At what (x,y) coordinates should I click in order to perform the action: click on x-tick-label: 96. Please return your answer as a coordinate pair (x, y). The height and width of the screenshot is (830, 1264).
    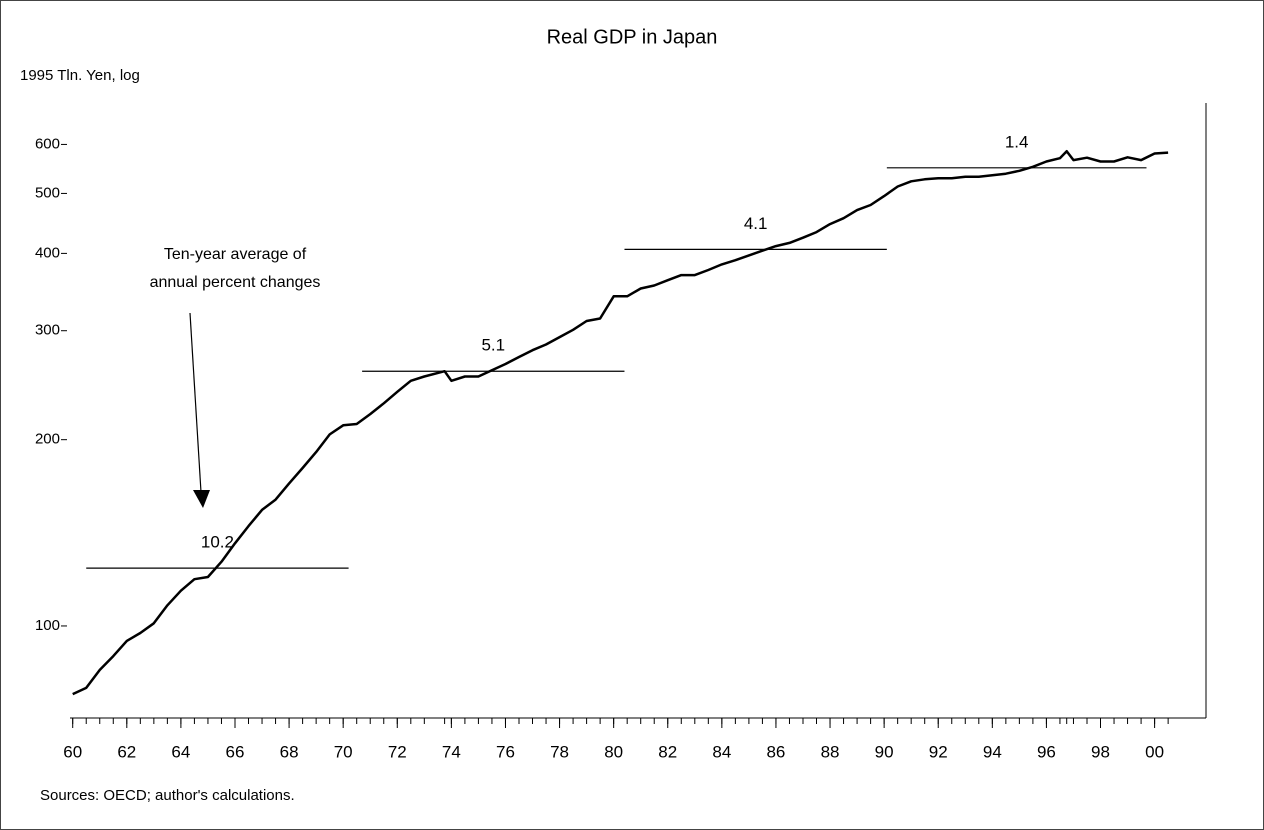
    Looking at the image, I should click on (1046, 751).